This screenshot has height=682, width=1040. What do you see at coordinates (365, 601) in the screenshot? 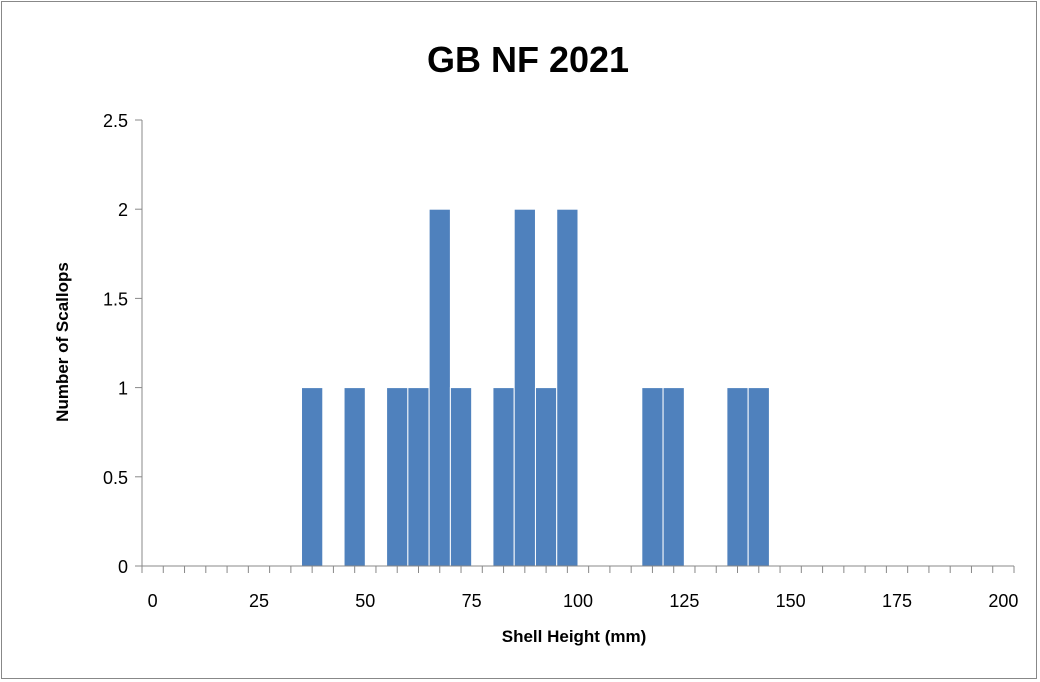
I see `x-tick-label: 50` at bounding box center [365, 601].